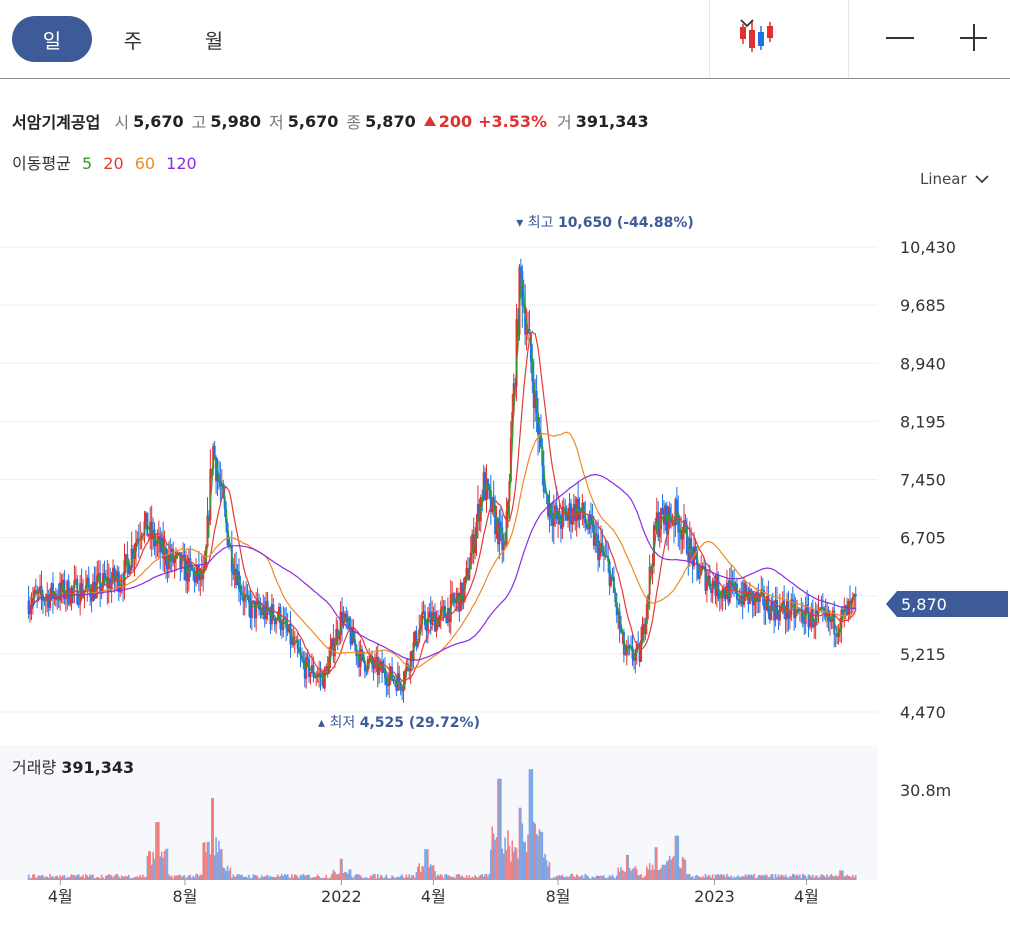 This screenshot has width=1010, height=935. Describe the element at coordinates (133, 40) in the screenshot. I see `period-week-button: 주` at that location.